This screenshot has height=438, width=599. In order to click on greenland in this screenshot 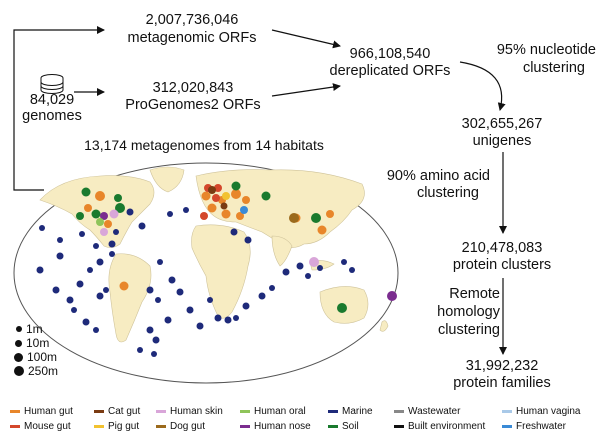, I will do `click(167, 179)`.